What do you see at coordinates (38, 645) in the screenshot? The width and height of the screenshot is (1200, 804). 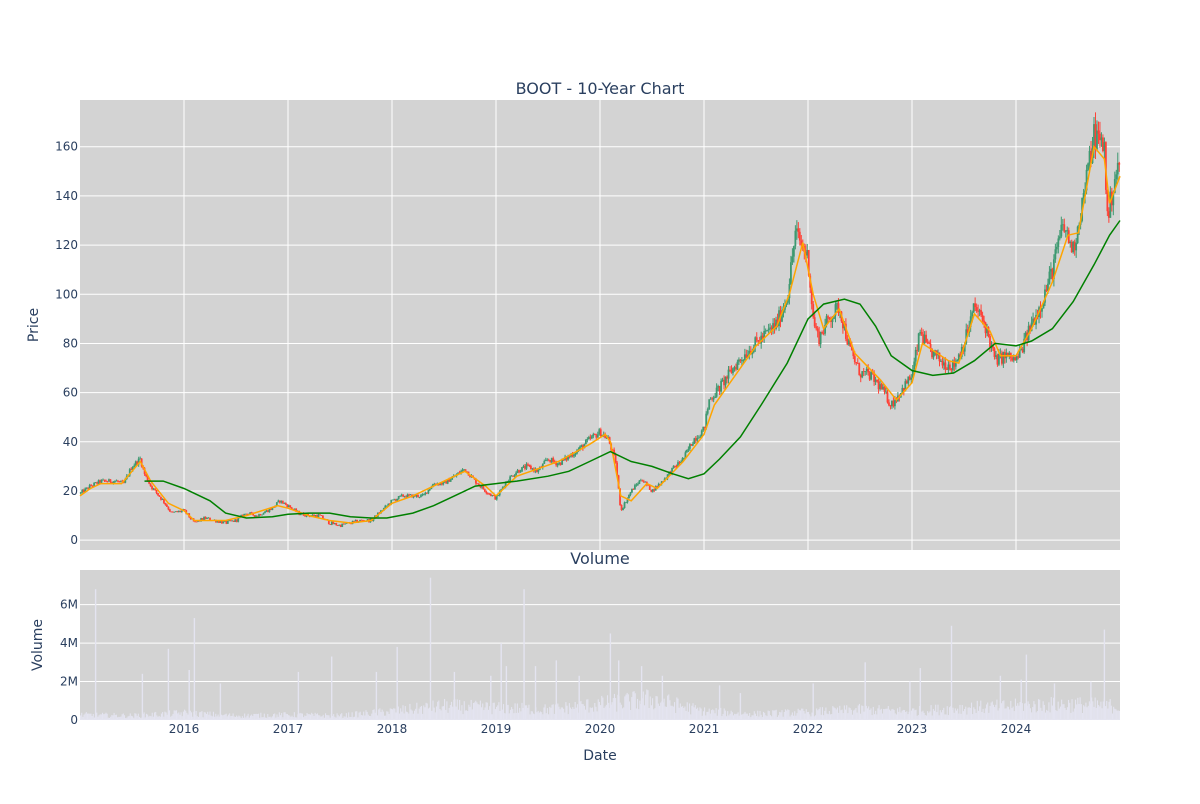 I see `volume-y-axis-label: Volume` at bounding box center [38, 645].